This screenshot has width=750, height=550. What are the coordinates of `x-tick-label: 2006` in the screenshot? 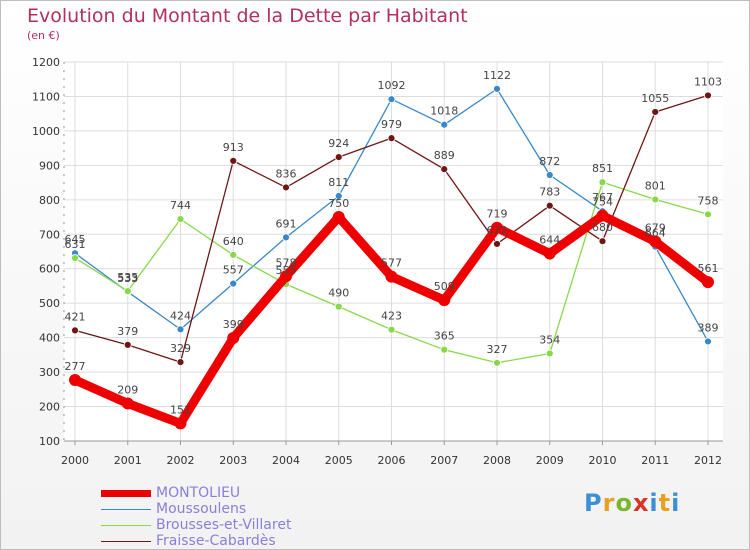 It's located at (392, 460).